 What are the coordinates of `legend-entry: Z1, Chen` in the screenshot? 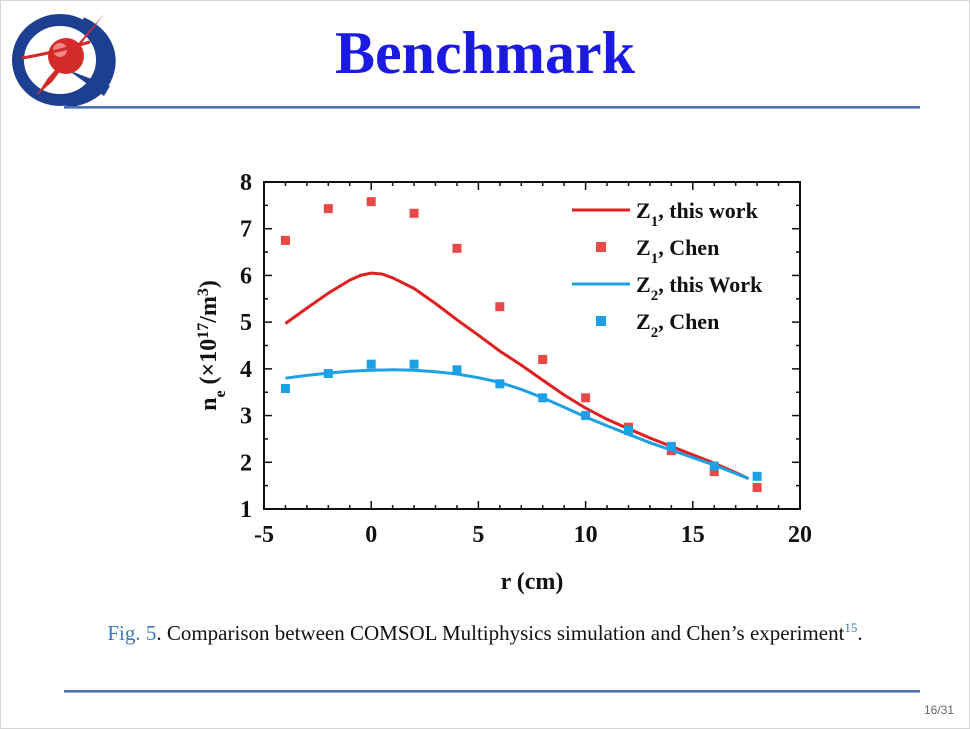 It's located at (677, 251).